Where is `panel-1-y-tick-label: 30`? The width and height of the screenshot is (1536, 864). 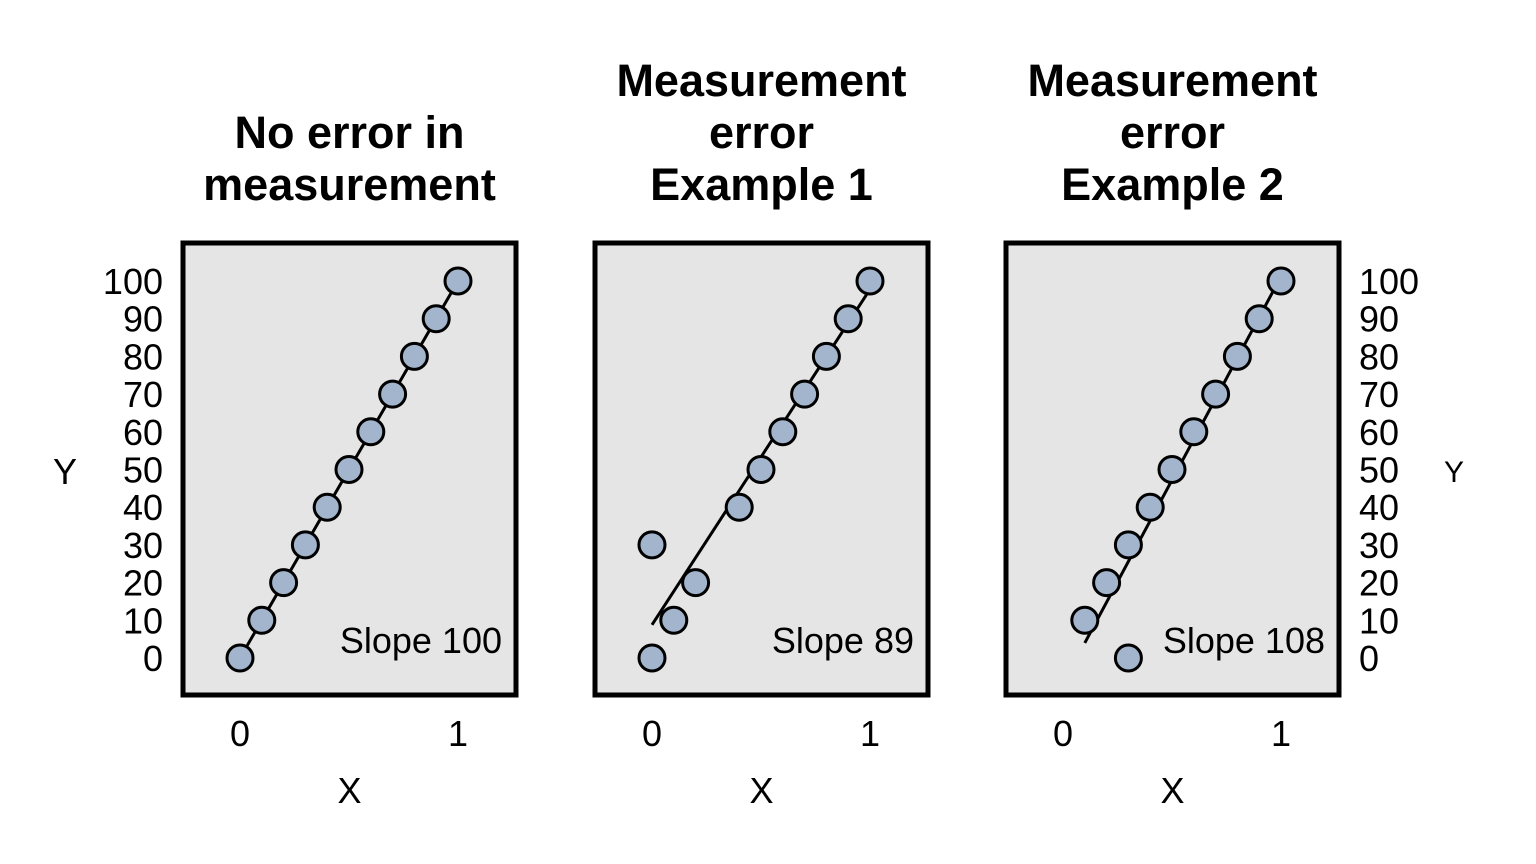
panel-1-y-tick-label: 30 is located at coordinates (143, 545).